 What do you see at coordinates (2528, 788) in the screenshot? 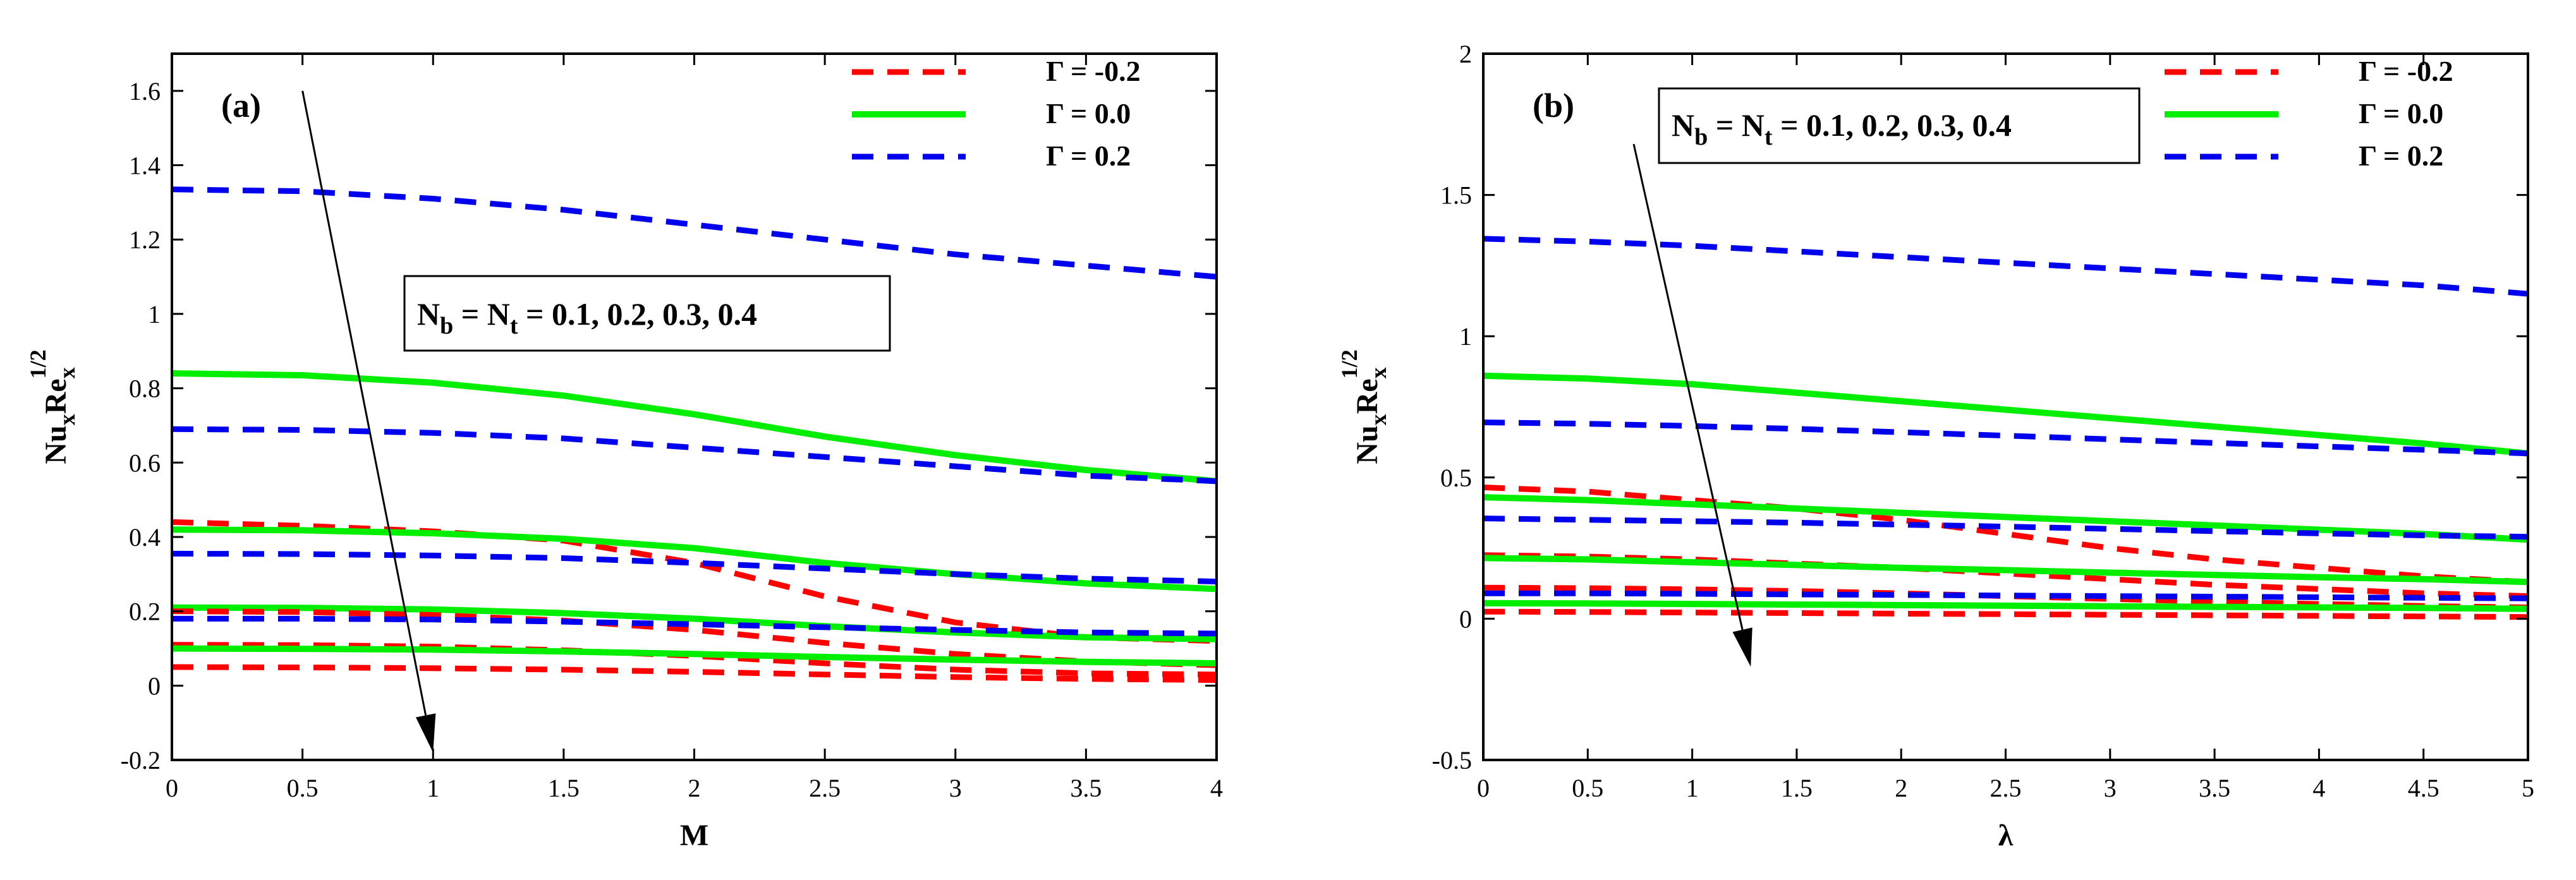
I see `x-tick-label: 5` at bounding box center [2528, 788].